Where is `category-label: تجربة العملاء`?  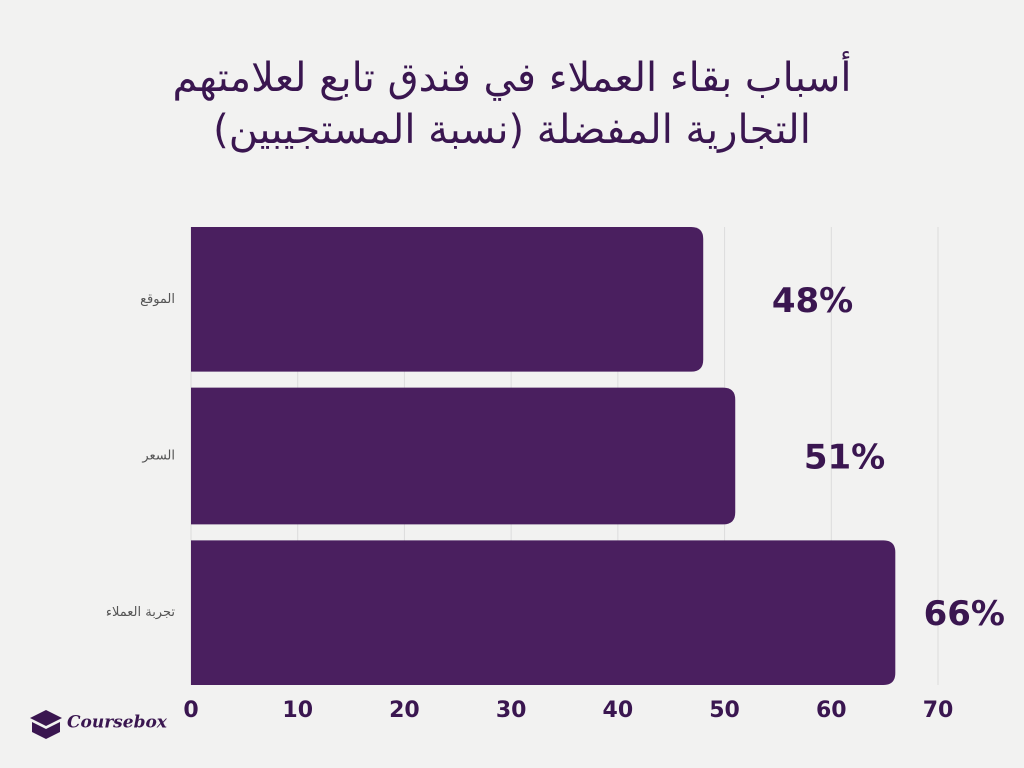 category-label: تجربة العملاء is located at coordinates (141, 612).